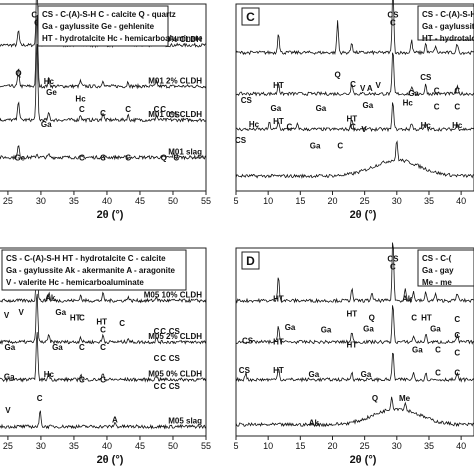  What do you see at coordinates (185, 151) in the screenshot?
I see `series-label: M01 slag` at bounding box center [185, 151].